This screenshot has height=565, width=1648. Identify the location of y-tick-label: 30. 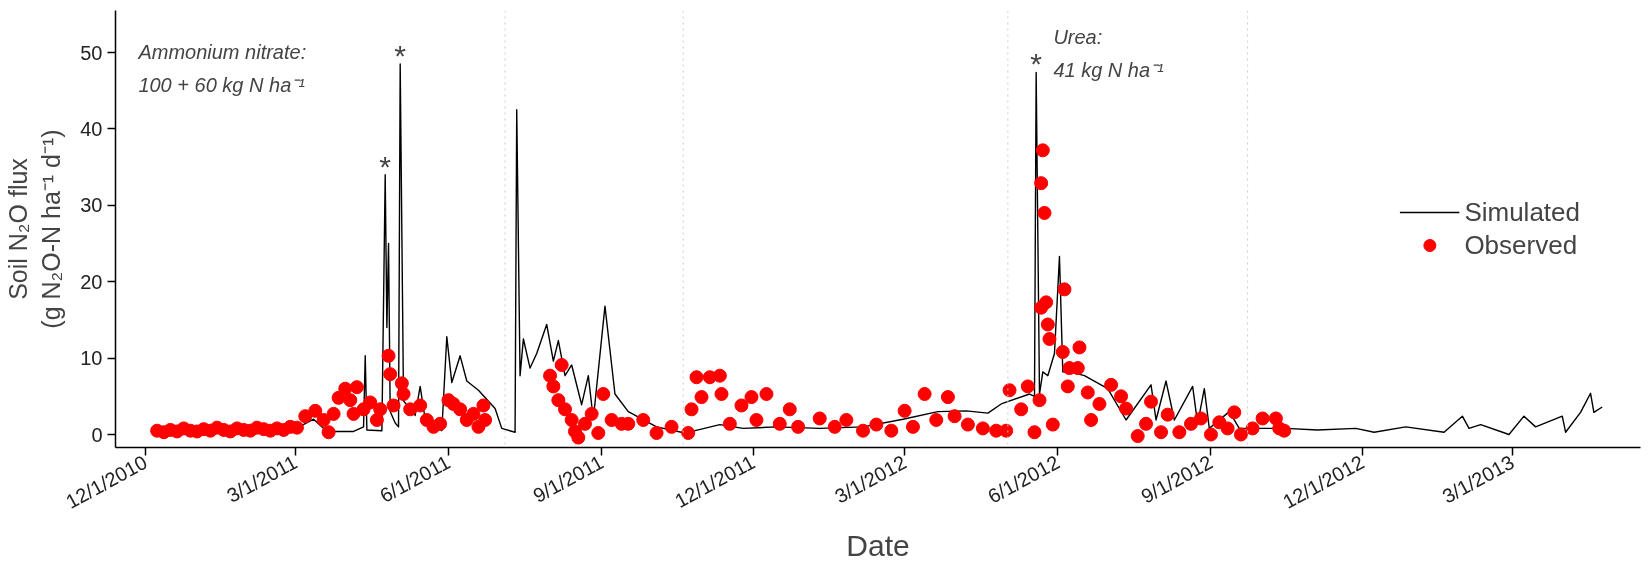
(91, 205).